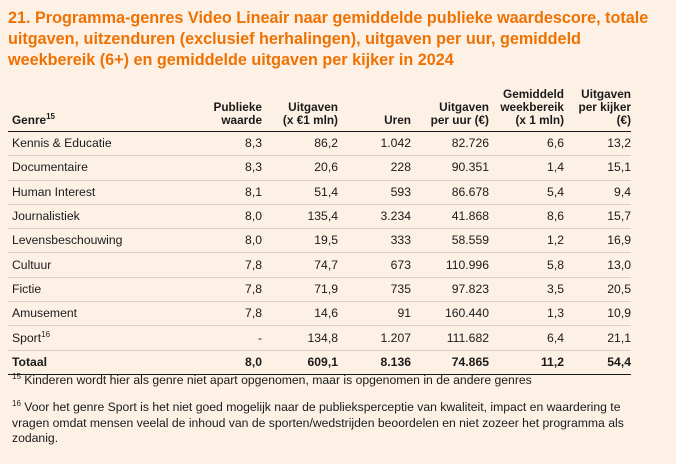 Image resolution: width=676 pixels, height=464 pixels. I want to click on cell-uitgaven: 20,6, so click(300, 168).